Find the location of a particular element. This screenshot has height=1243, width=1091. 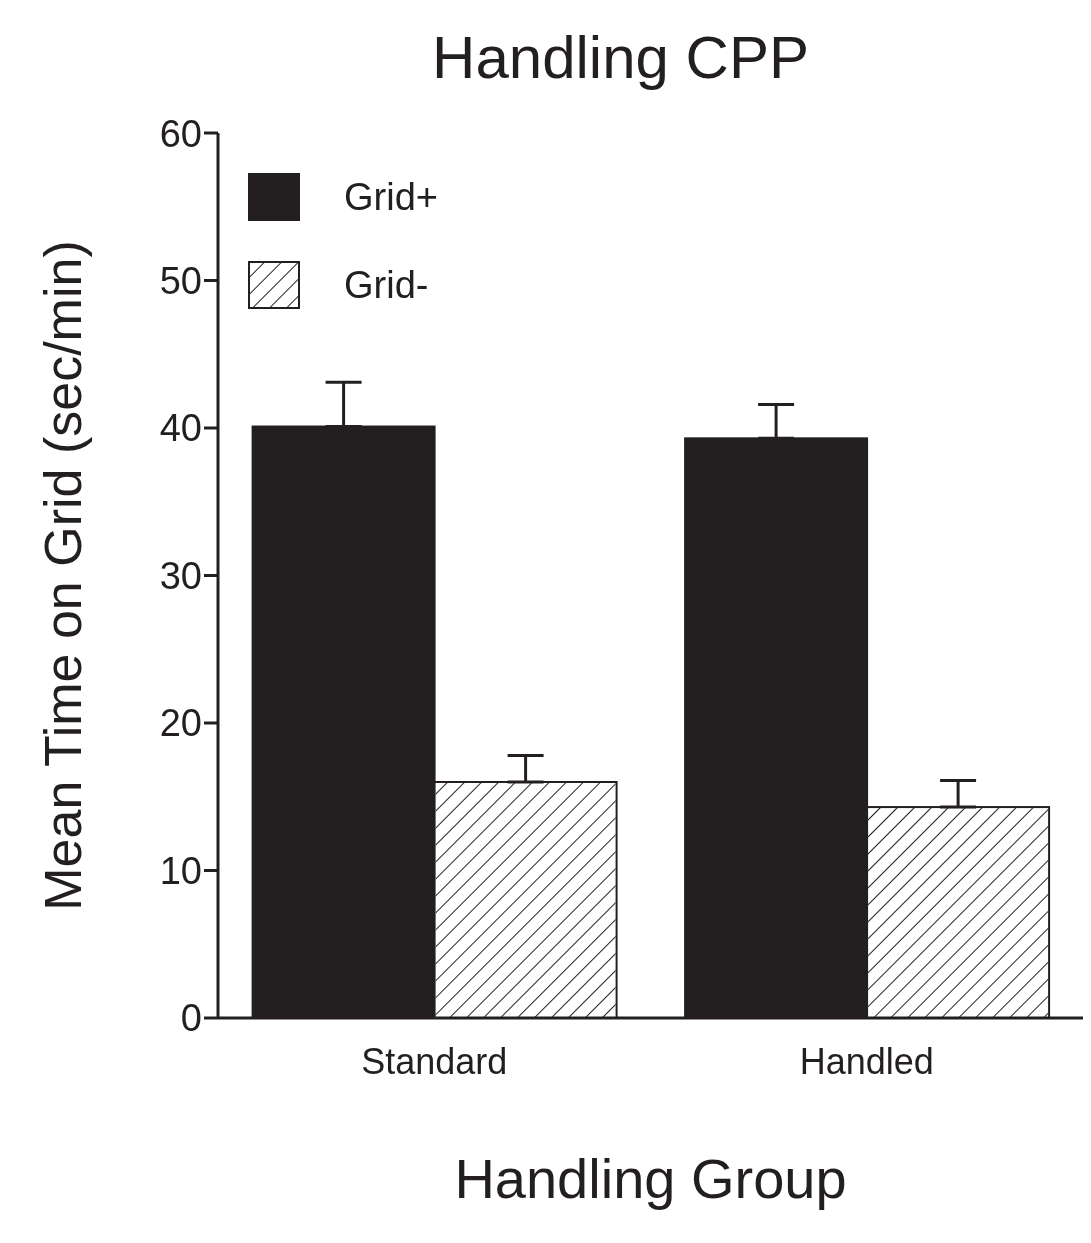

chart-title: Handling CPP is located at coordinates (620, 57).